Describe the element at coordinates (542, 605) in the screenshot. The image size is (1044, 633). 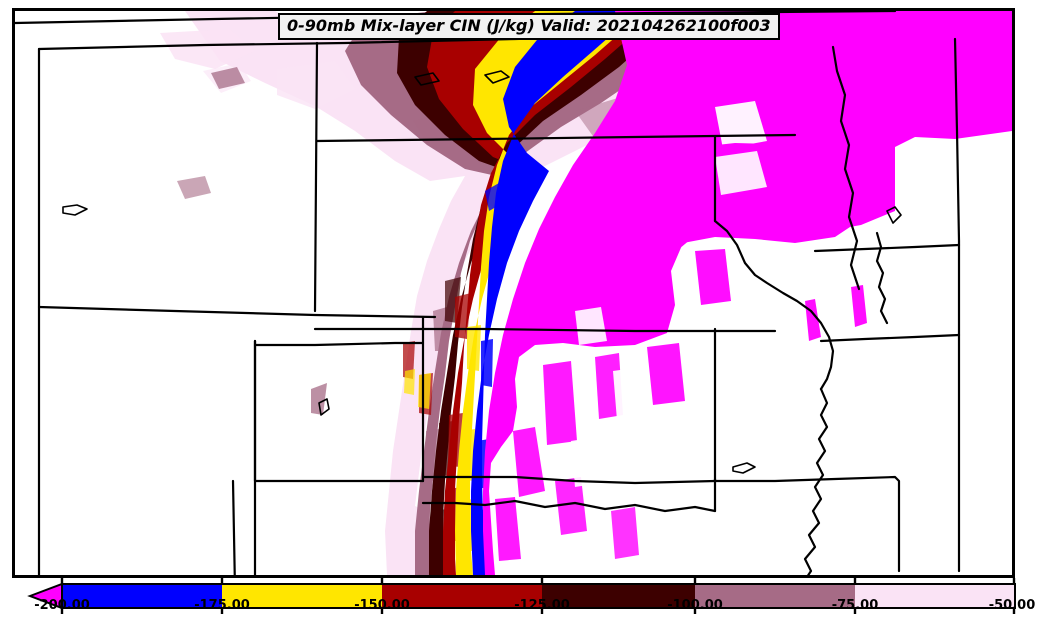
I see `colorbar-tick-label: -125.00` at that location.